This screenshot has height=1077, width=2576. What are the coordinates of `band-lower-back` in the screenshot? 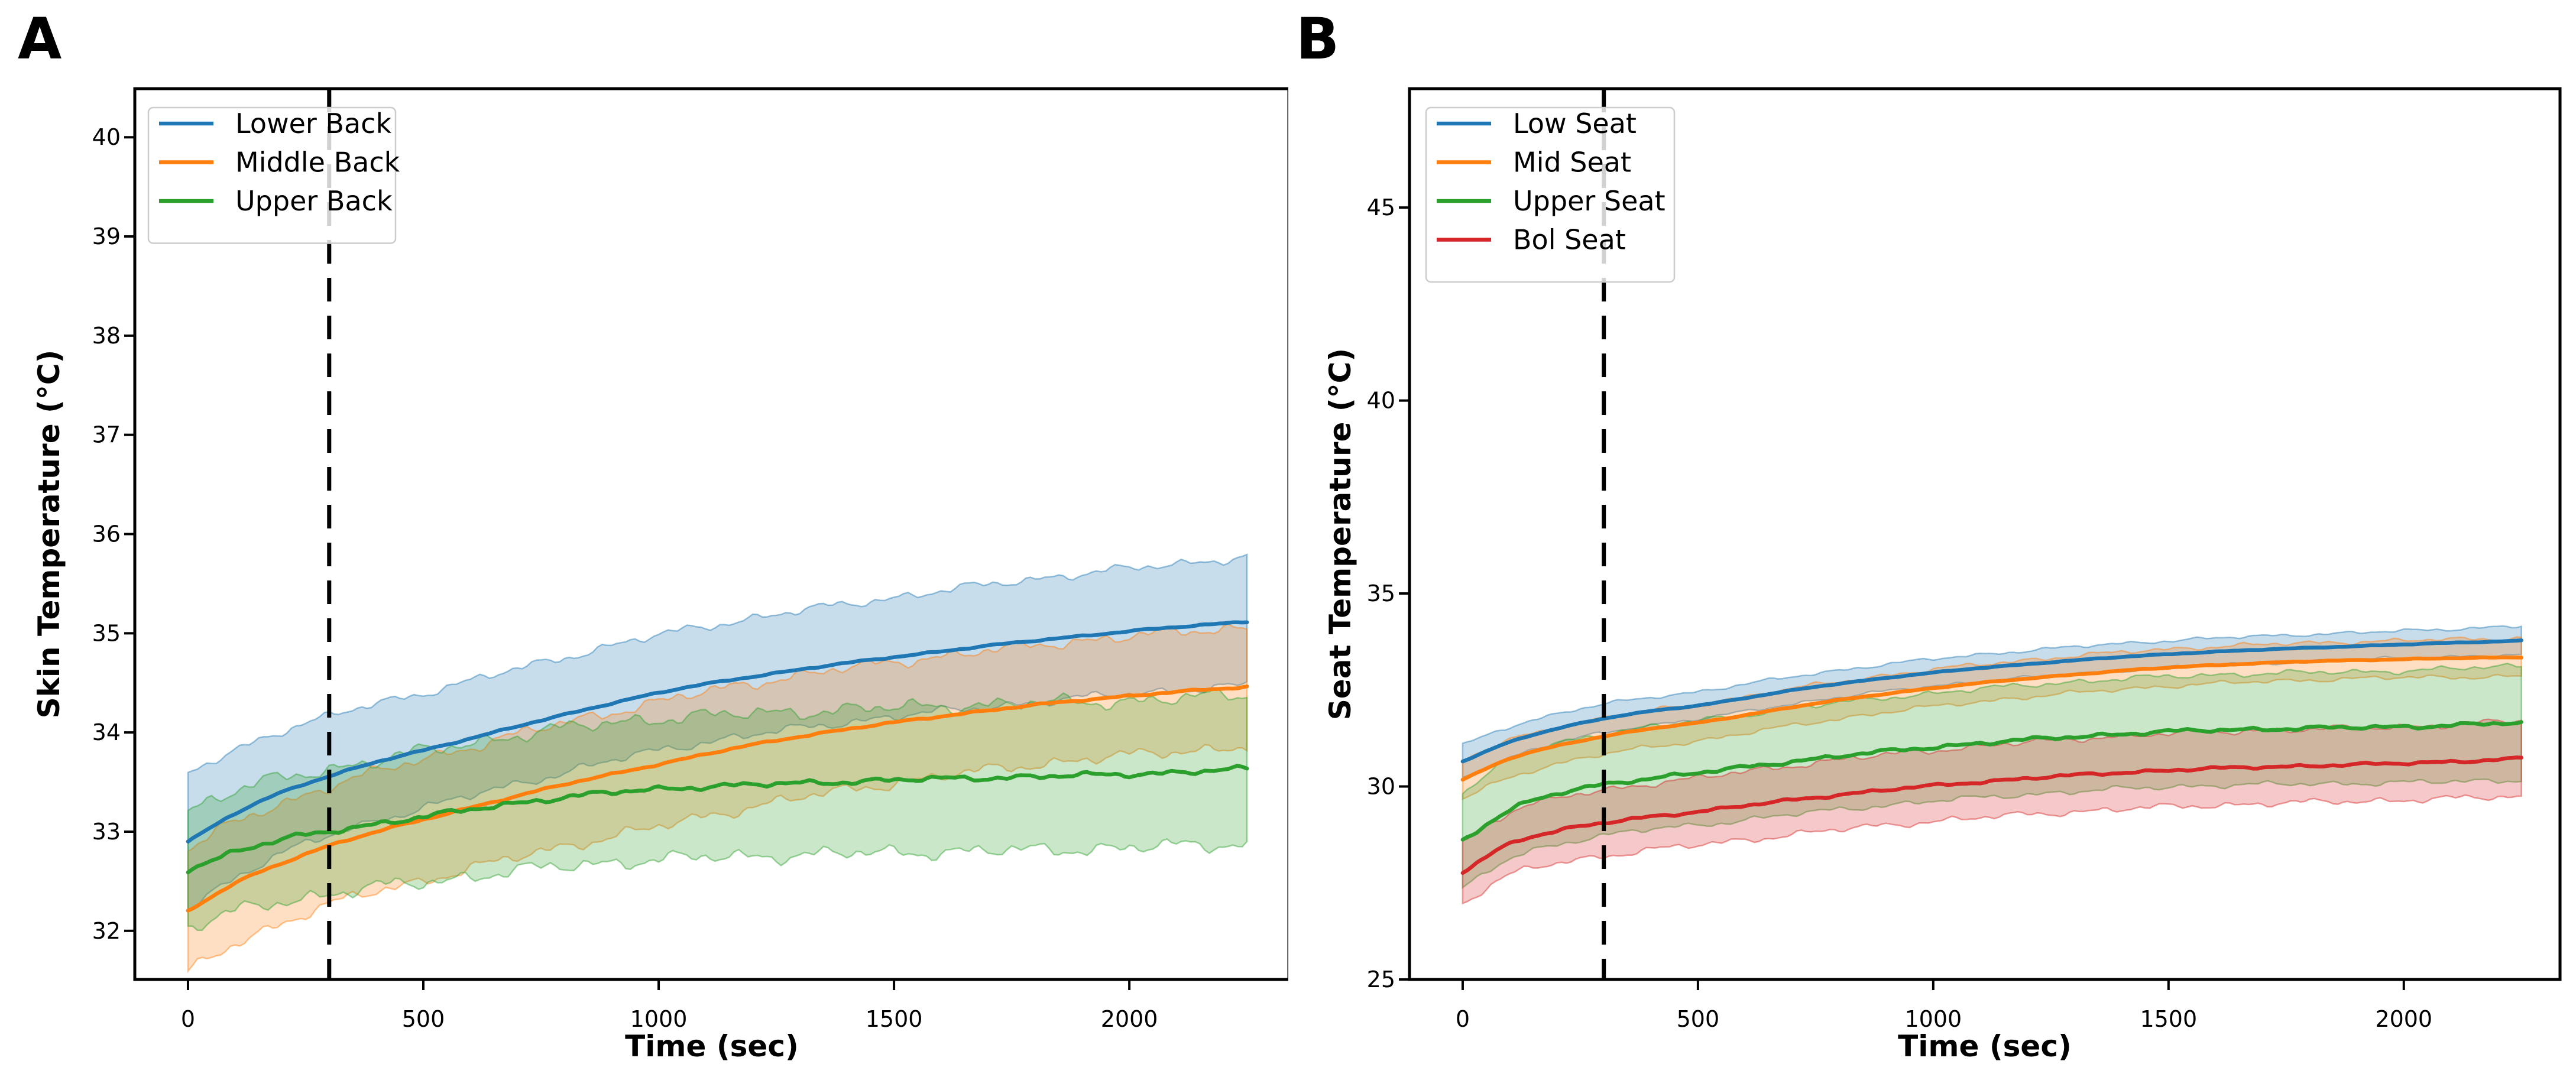 It's located at (717, 731).